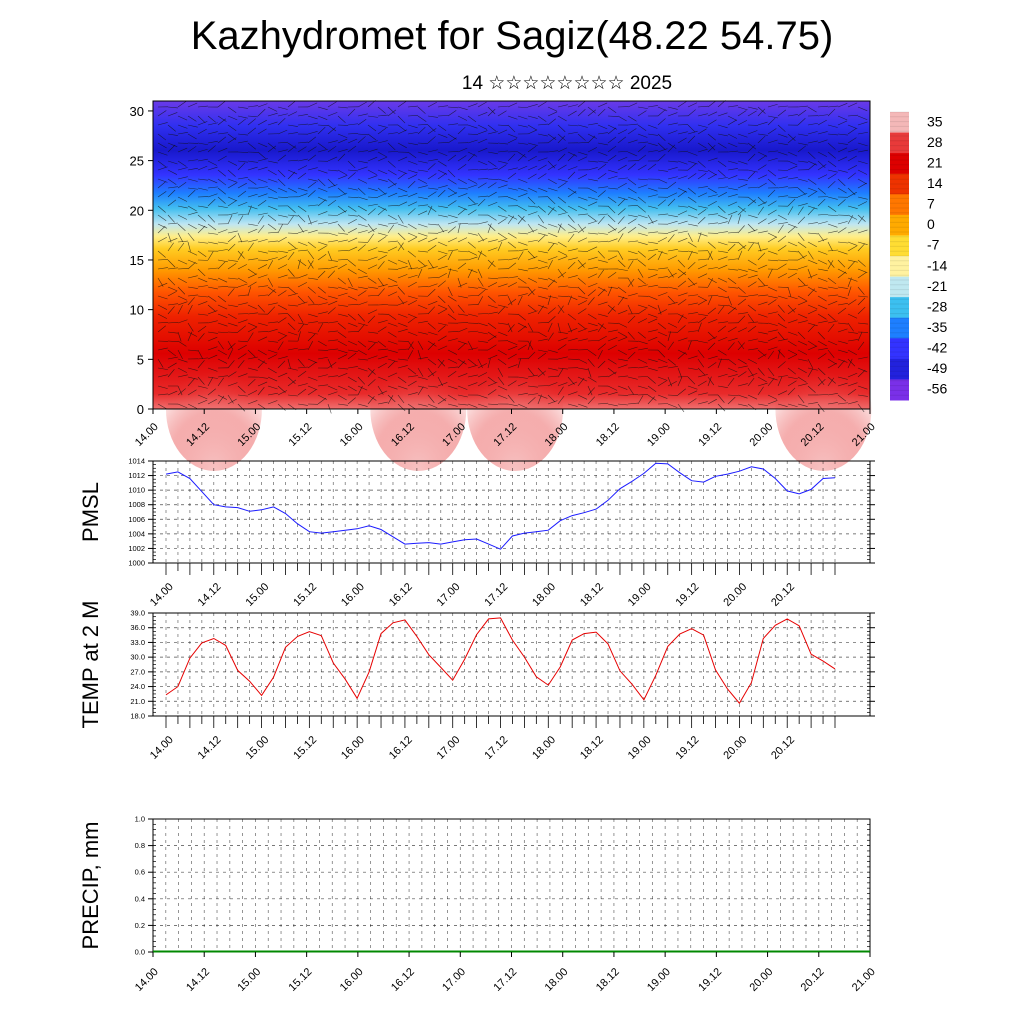  I want to click on temp-xtick-label: 16.12, so click(401, 748).